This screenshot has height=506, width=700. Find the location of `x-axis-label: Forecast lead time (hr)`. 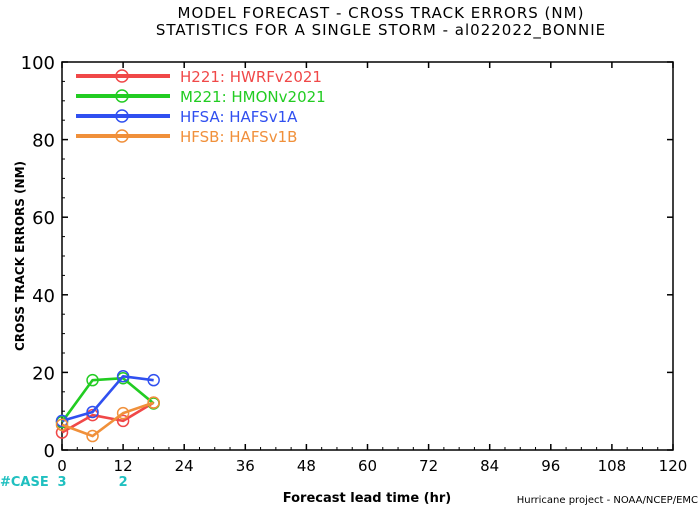

x-axis-label: Forecast lead time (hr) is located at coordinates (367, 498).